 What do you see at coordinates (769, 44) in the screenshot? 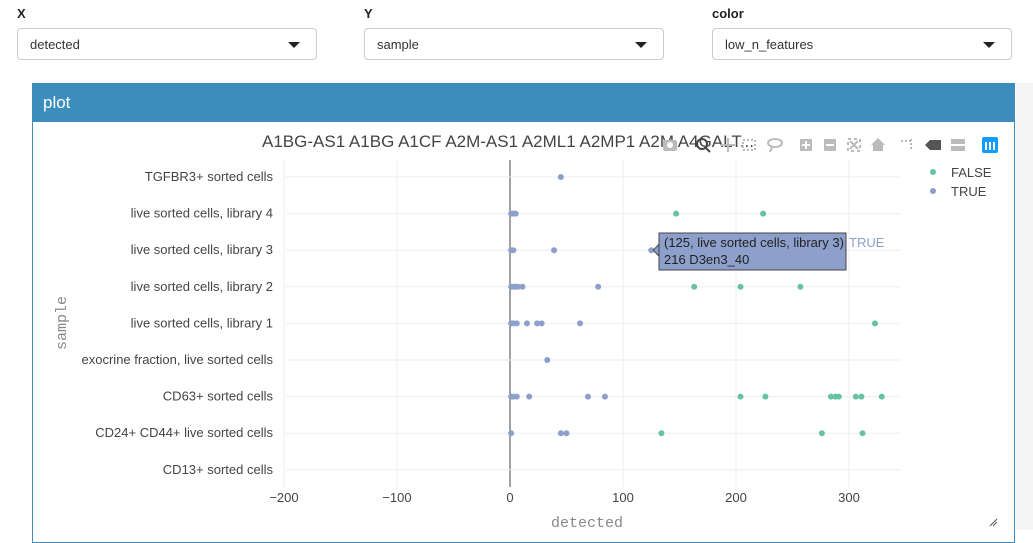
I see `color-select-value: low_n_features` at bounding box center [769, 44].